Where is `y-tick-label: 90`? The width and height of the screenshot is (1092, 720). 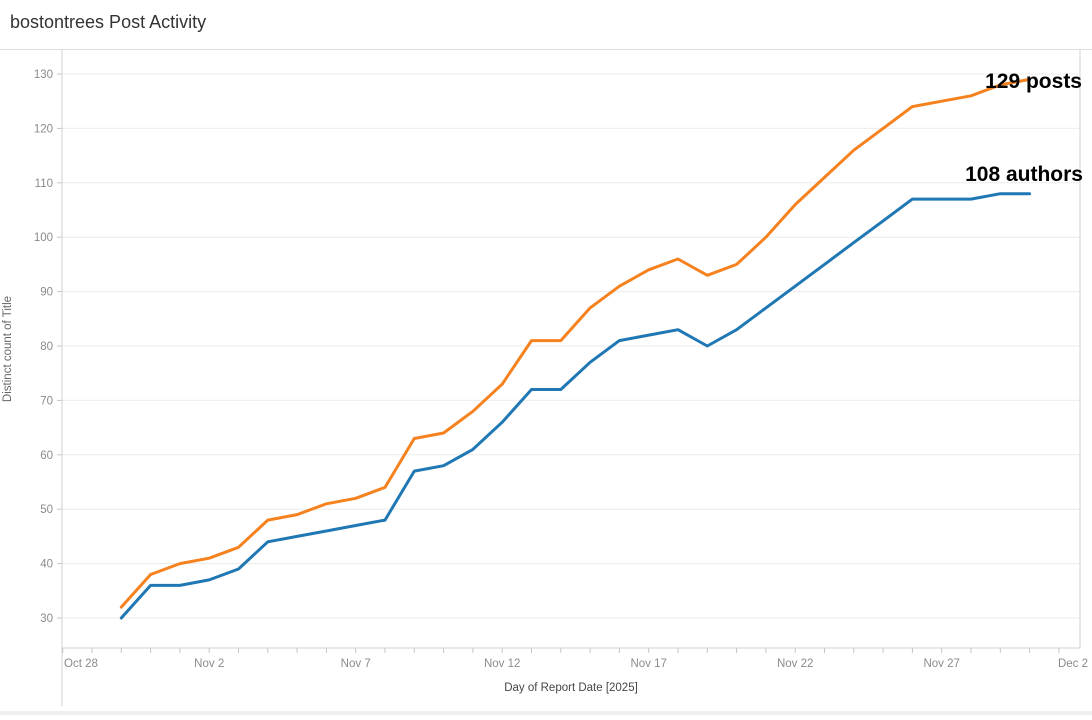
y-tick-label: 90 is located at coordinates (46, 293).